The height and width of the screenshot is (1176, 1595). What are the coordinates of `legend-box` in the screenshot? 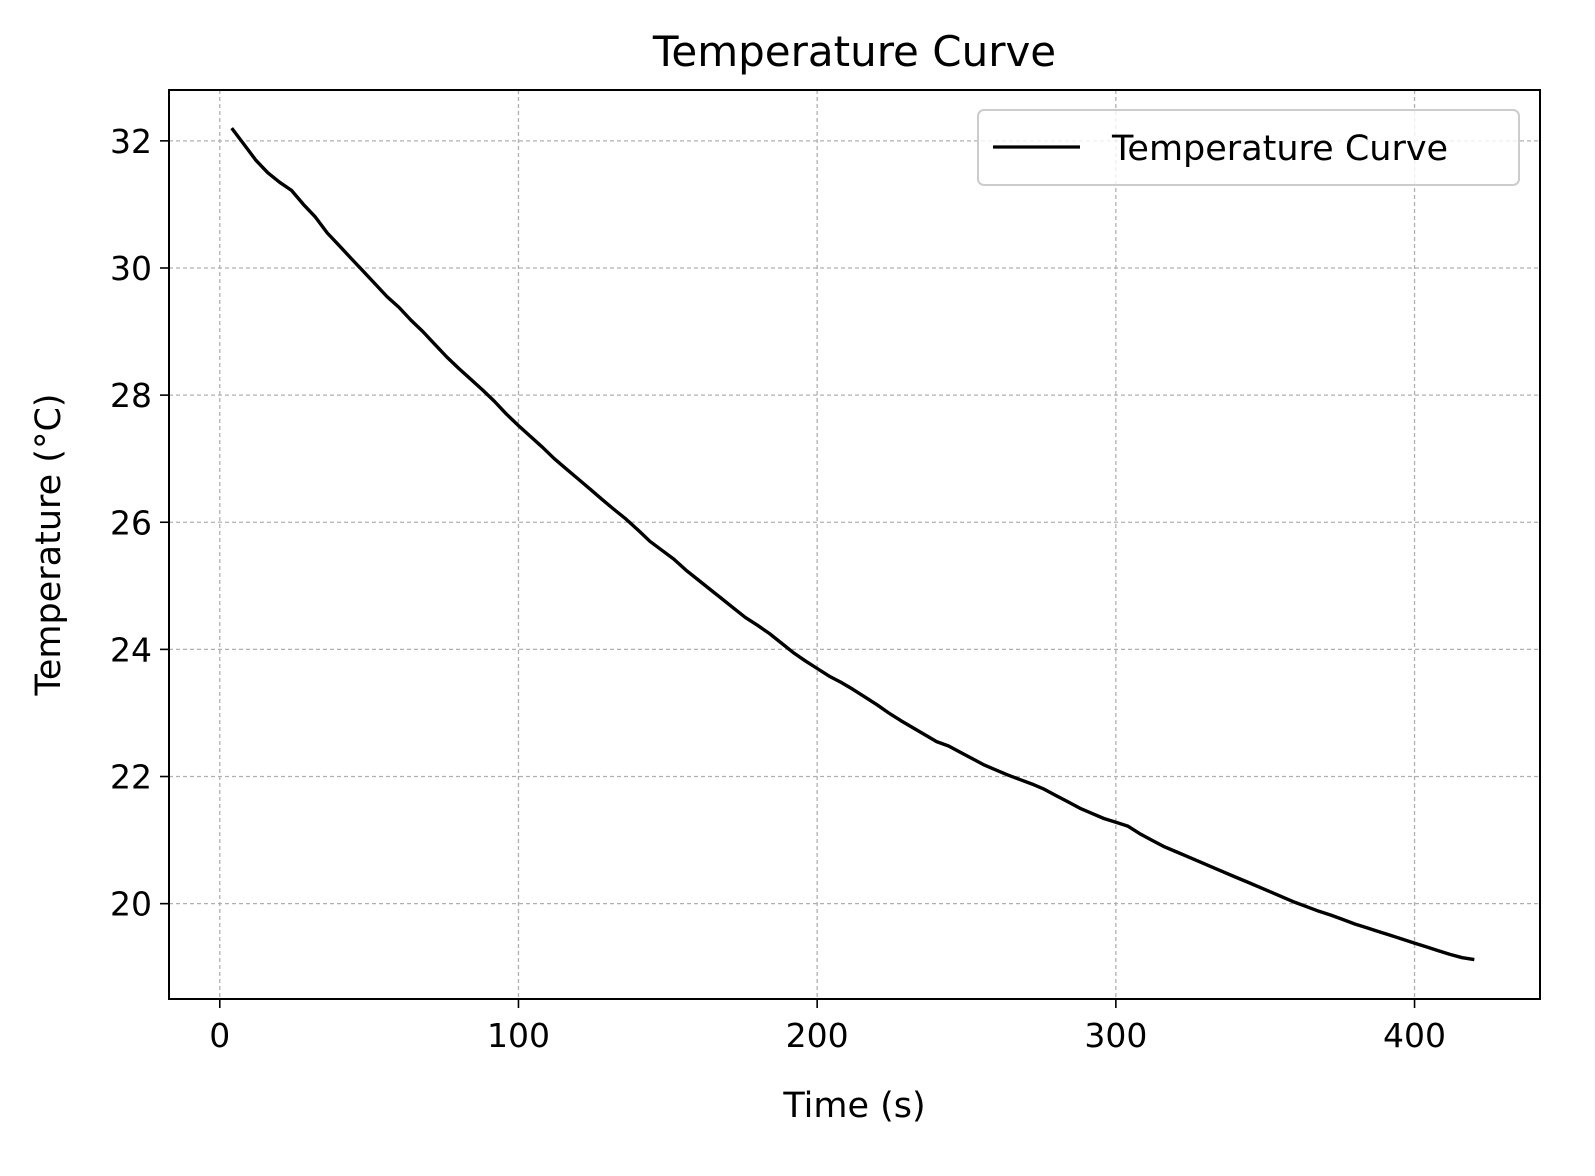 It's located at (1248, 147).